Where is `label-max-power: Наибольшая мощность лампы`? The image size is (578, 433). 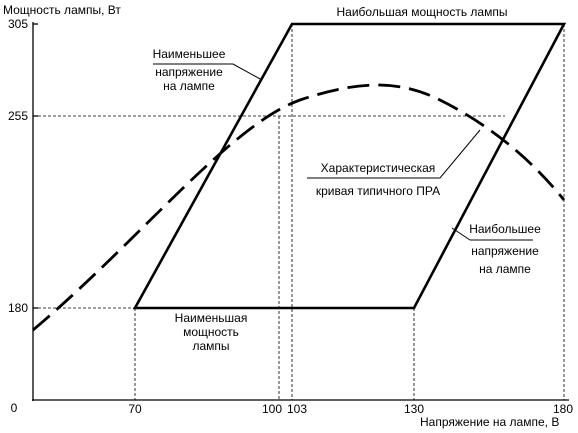 label-max-power: Наибольшая мощность лампы is located at coordinates (422, 12).